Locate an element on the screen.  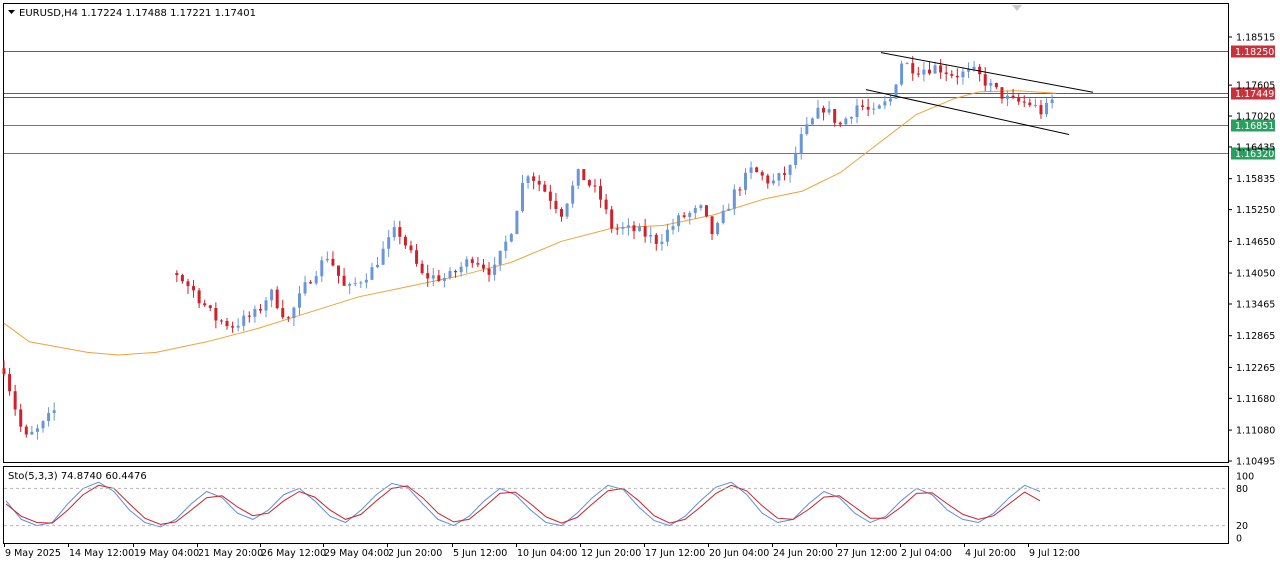
stochastic-label: Sto(5,3,3) 74.8740 60.4476 is located at coordinates (77, 476).